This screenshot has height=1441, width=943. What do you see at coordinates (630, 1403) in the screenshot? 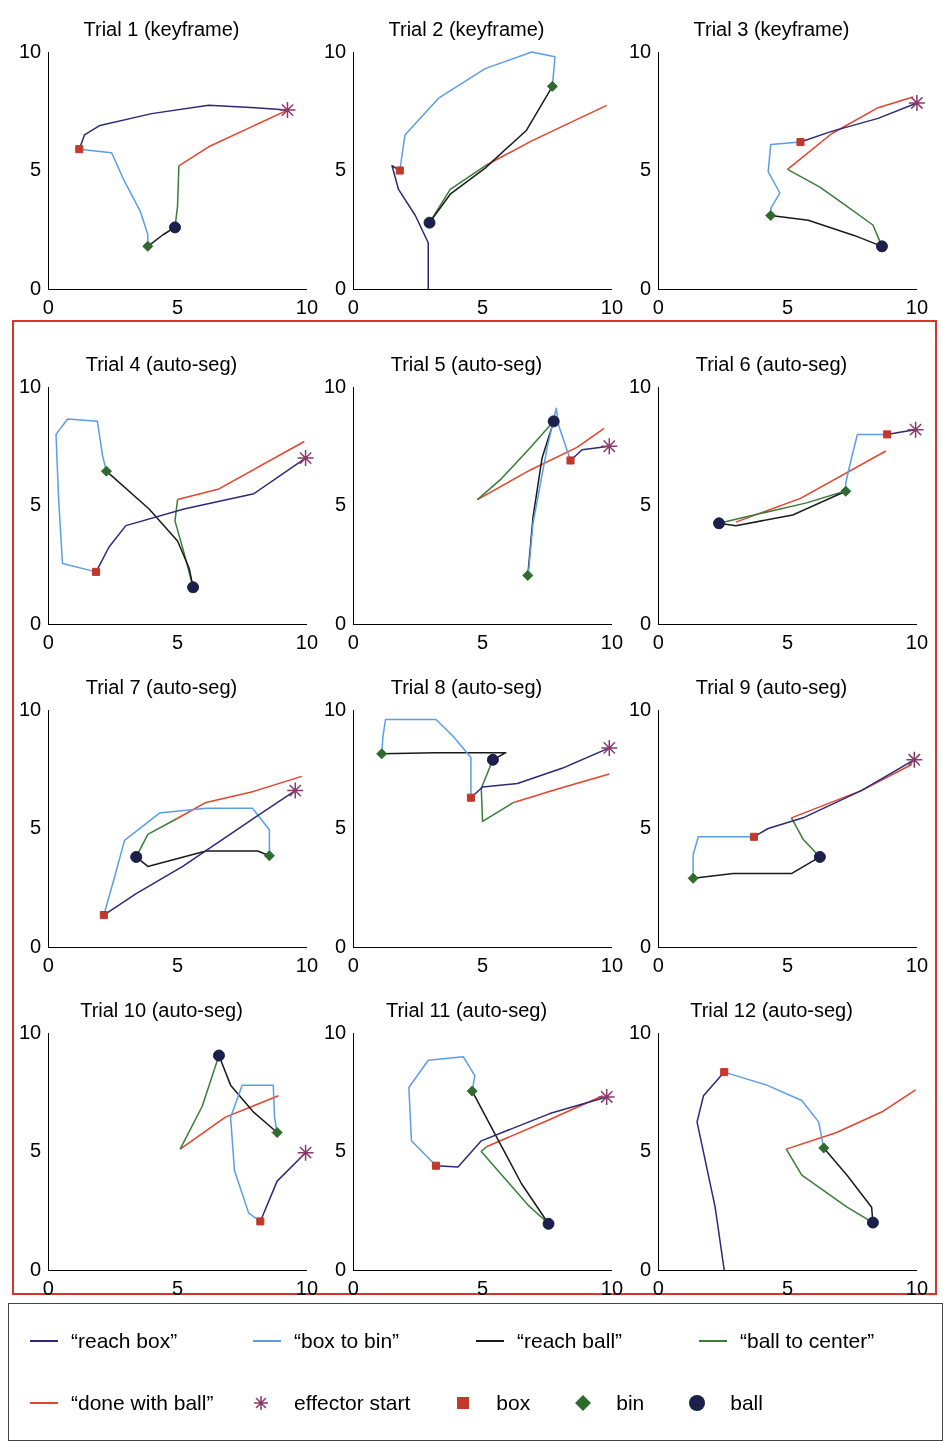
I see `legend-label: bin` at bounding box center [630, 1403].